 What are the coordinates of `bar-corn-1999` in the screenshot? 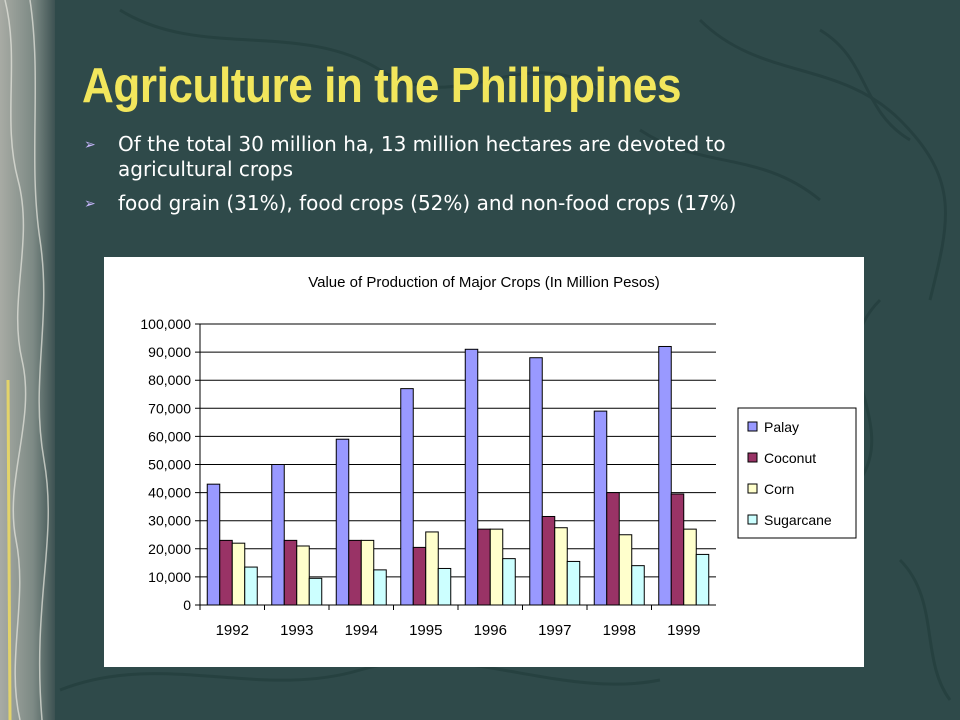 It's located at (690, 567).